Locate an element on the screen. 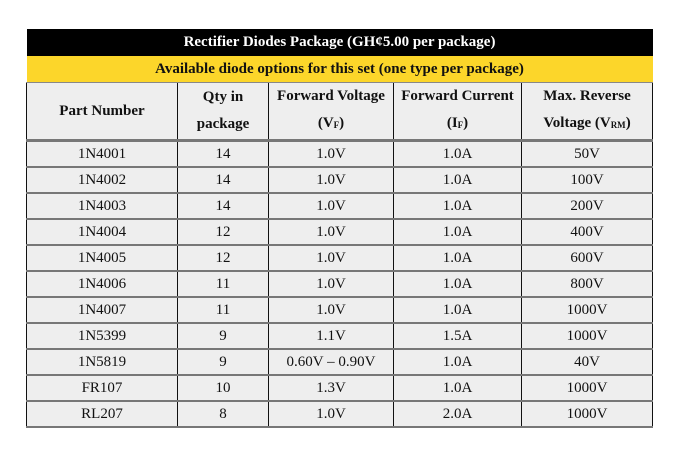  cell-max-reverse-voltage: 200V is located at coordinates (587, 206).